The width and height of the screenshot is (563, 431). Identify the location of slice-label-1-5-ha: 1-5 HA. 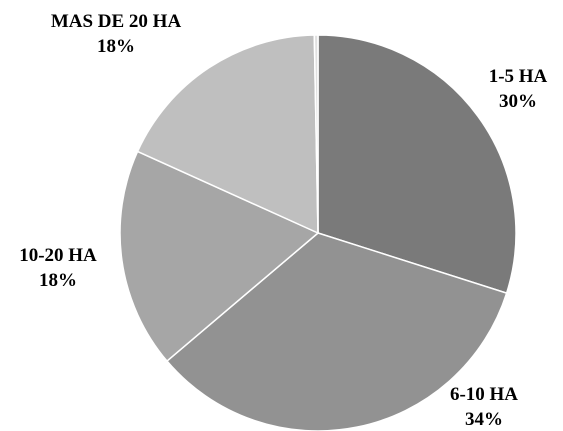
(518, 76).